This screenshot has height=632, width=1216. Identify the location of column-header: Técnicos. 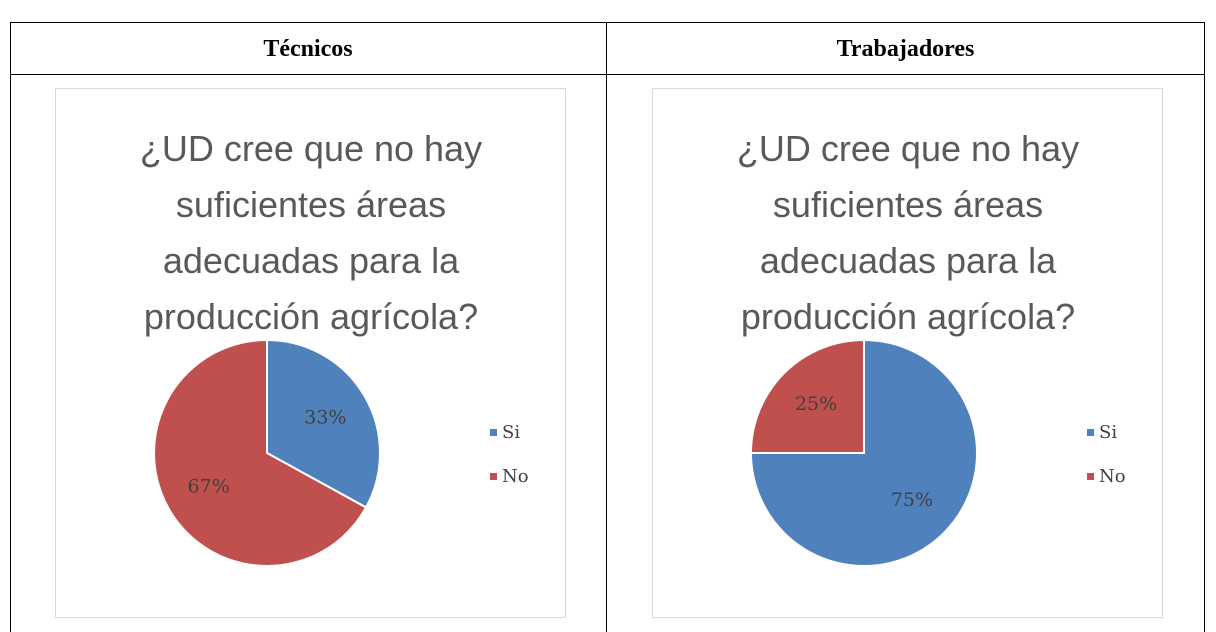
(308, 49).